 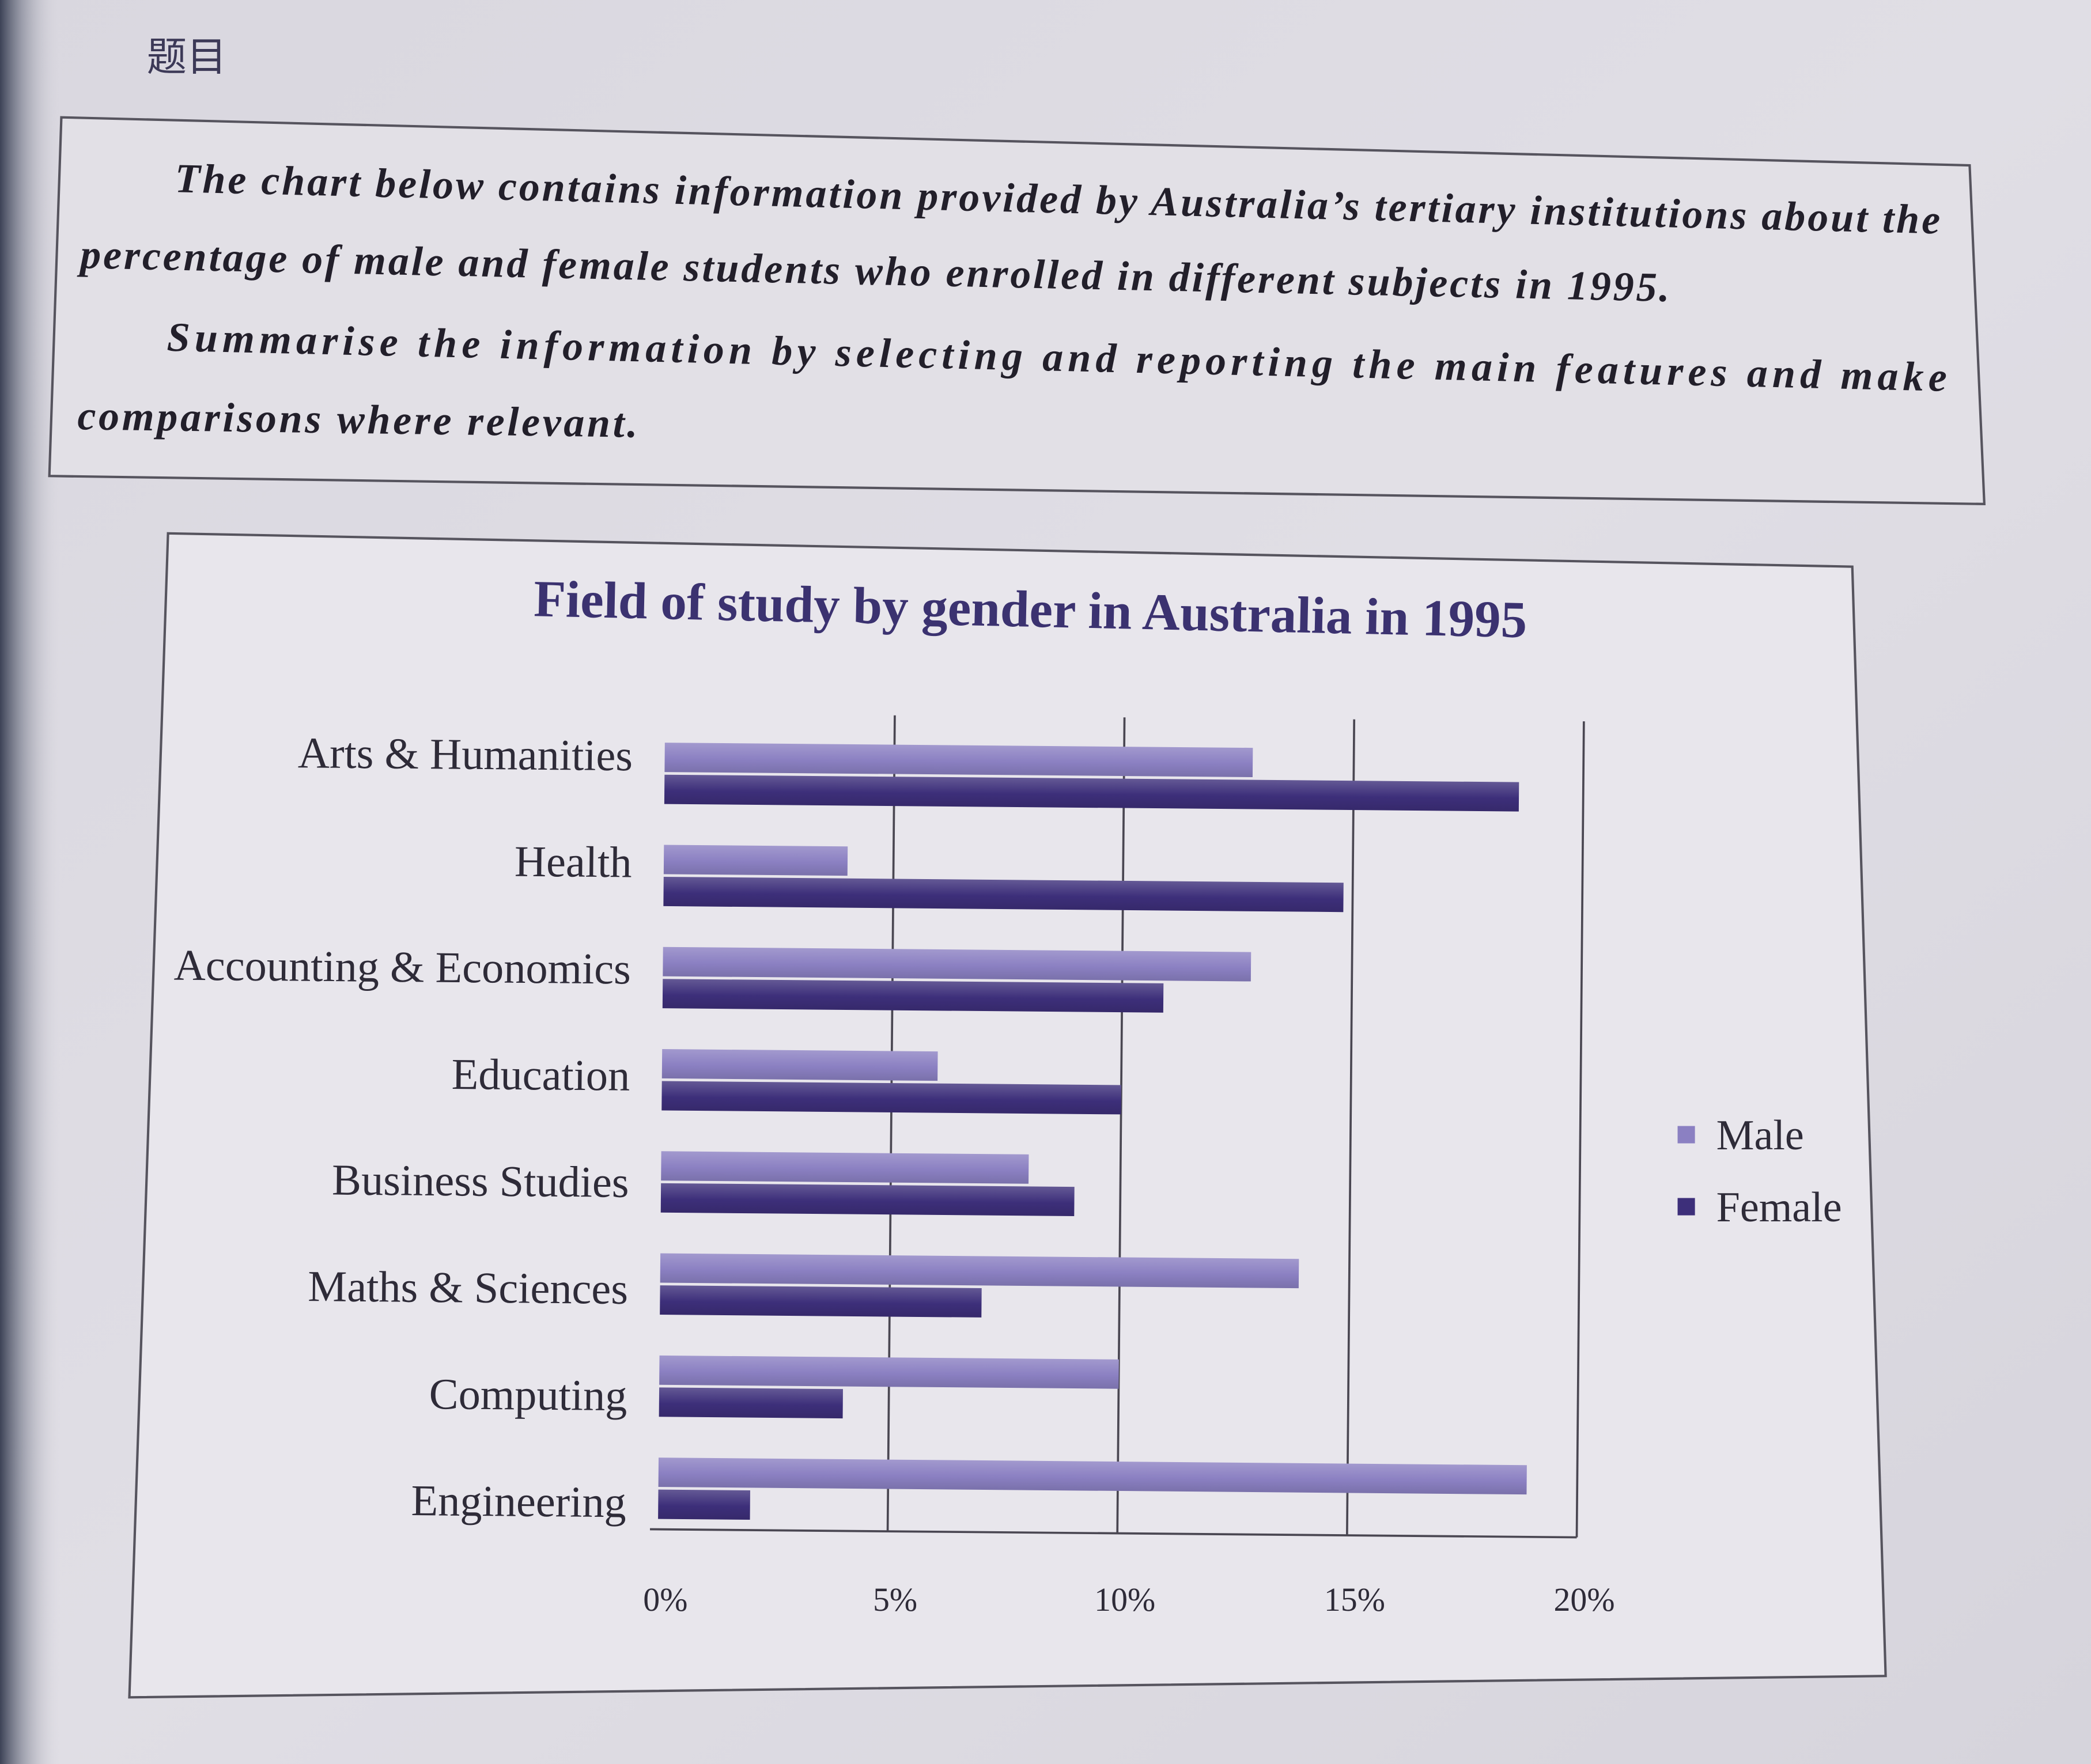 I want to click on prompt-line-4: comparisons where relevant., so click(x=358, y=419).